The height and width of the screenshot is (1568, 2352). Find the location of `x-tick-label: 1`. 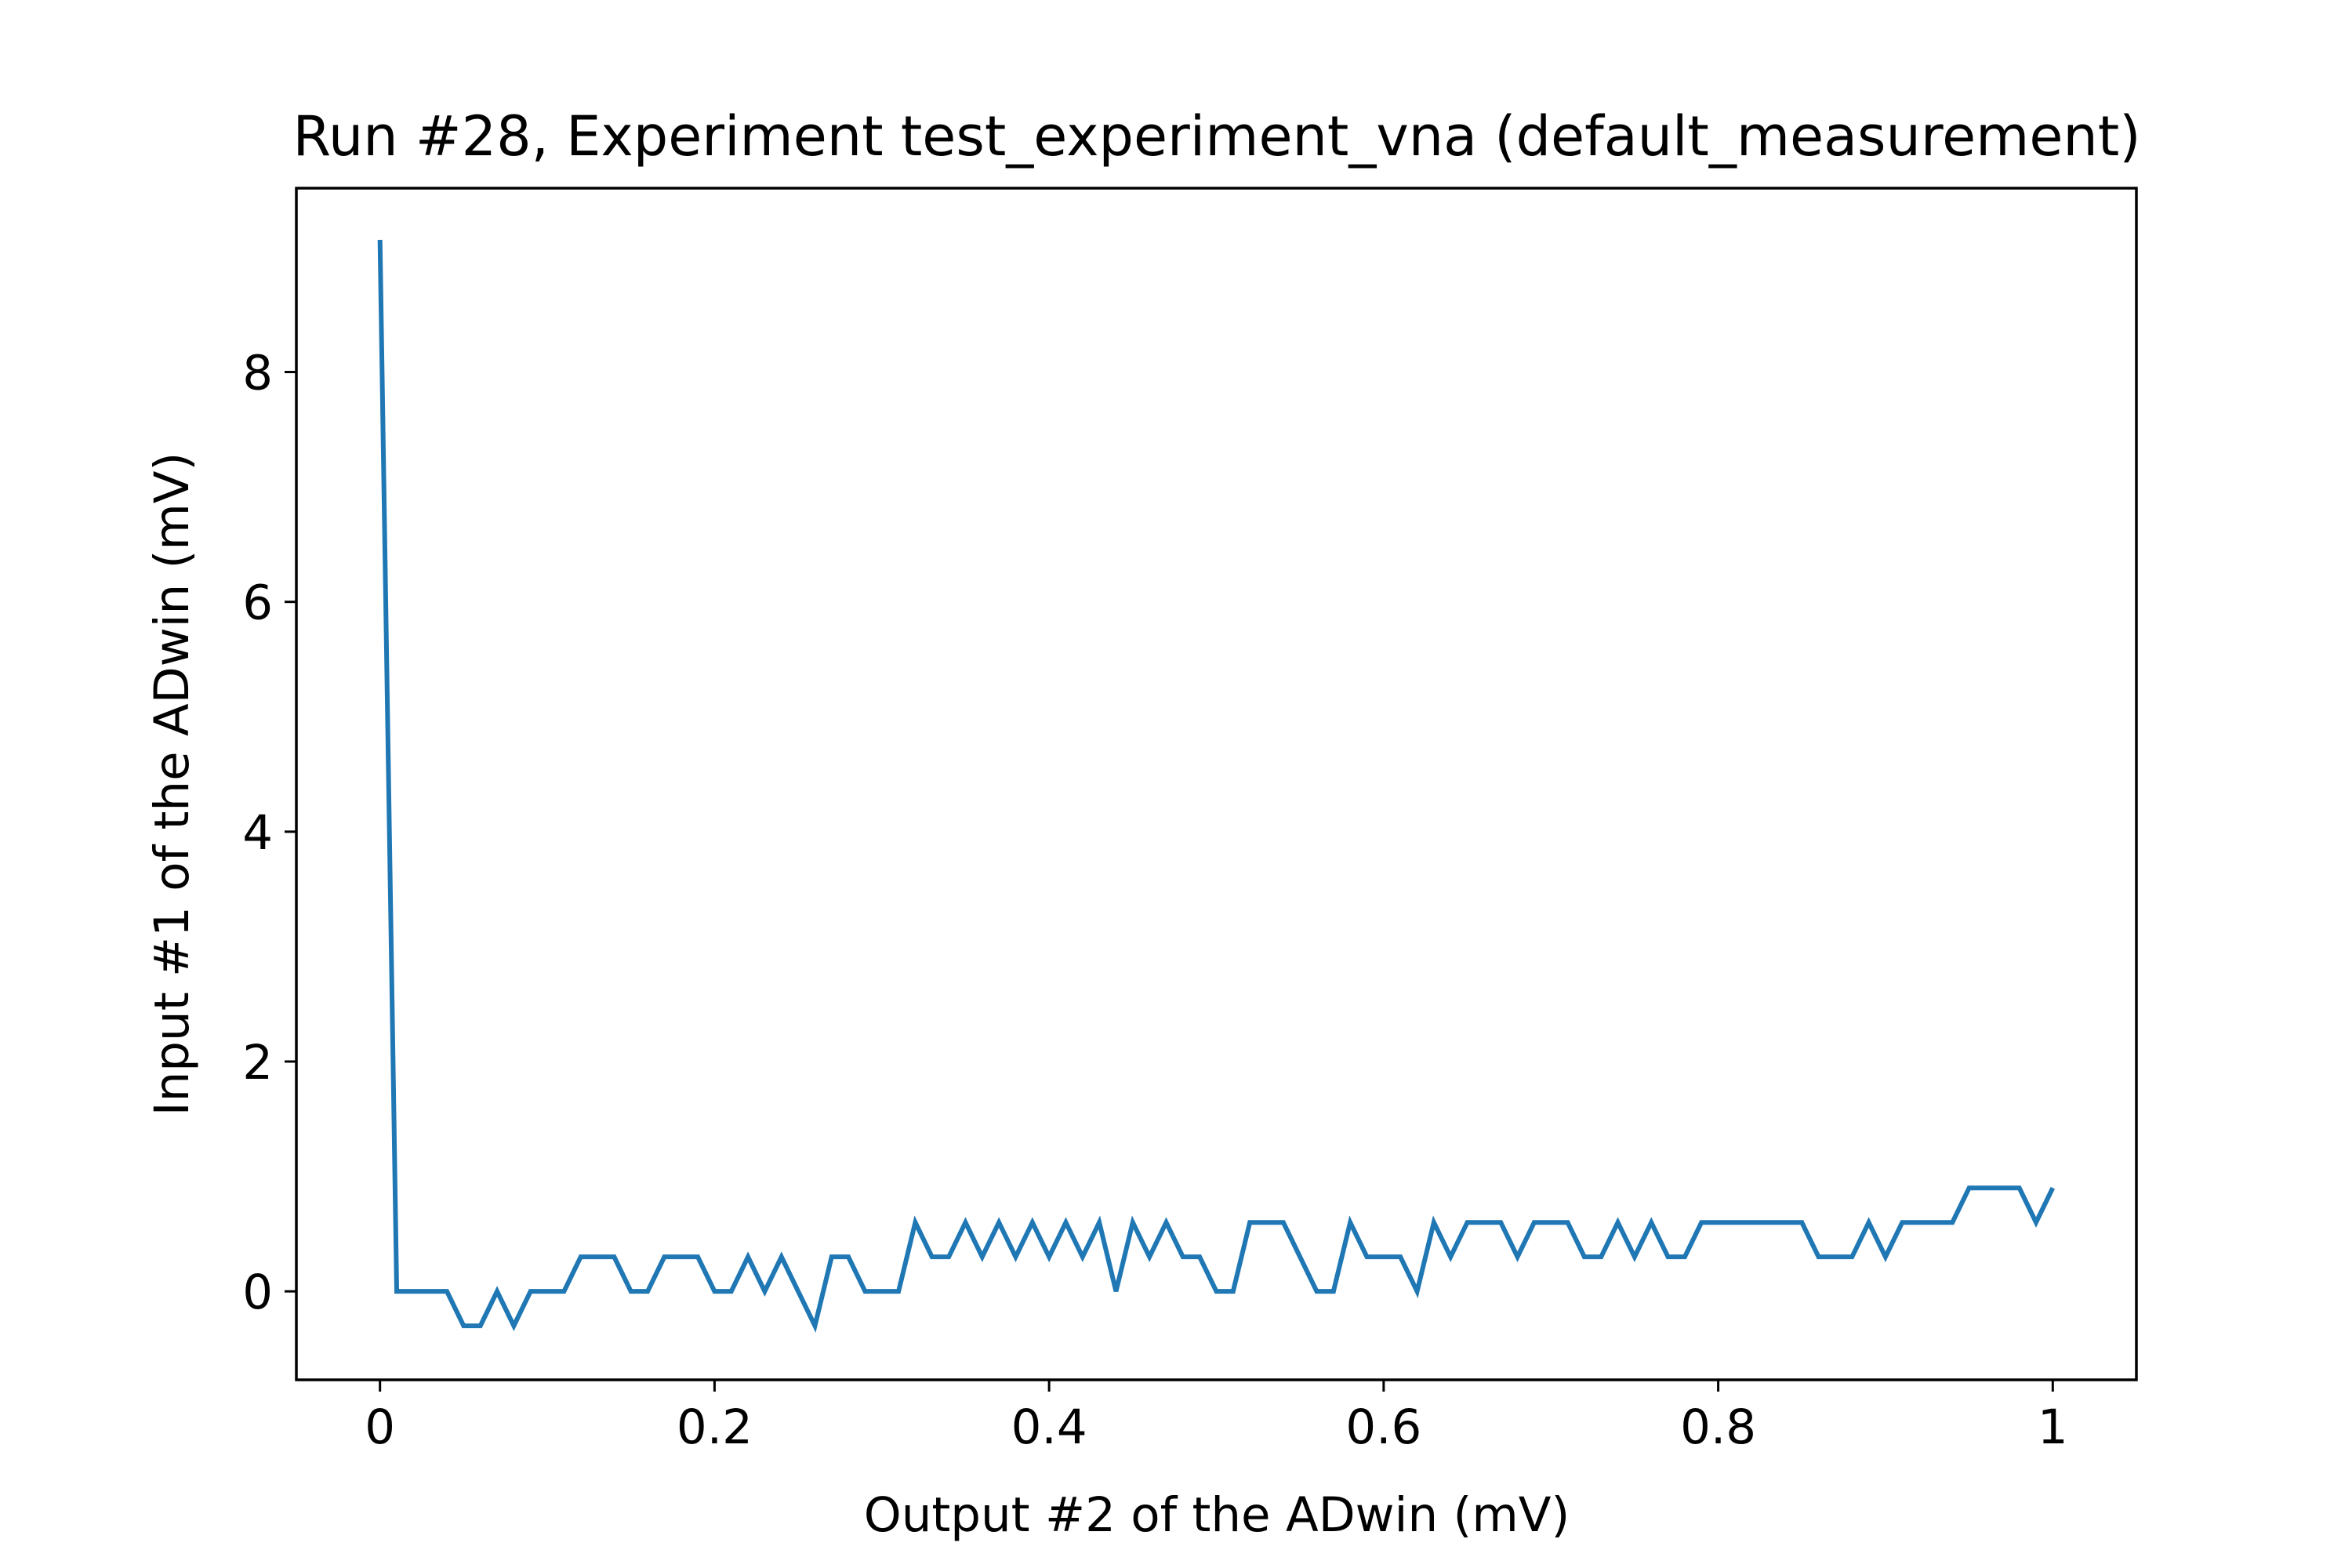

x-tick-label: 1 is located at coordinates (2053, 1427).